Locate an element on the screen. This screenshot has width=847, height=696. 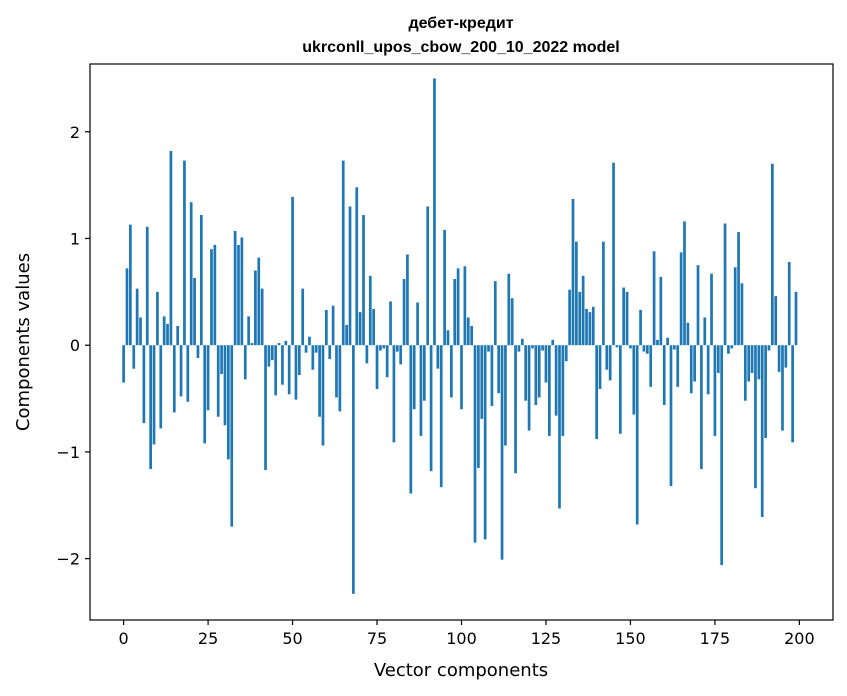
y-axis-ticks: −2 −1 0 1 2 is located at coordinates (73, 346).